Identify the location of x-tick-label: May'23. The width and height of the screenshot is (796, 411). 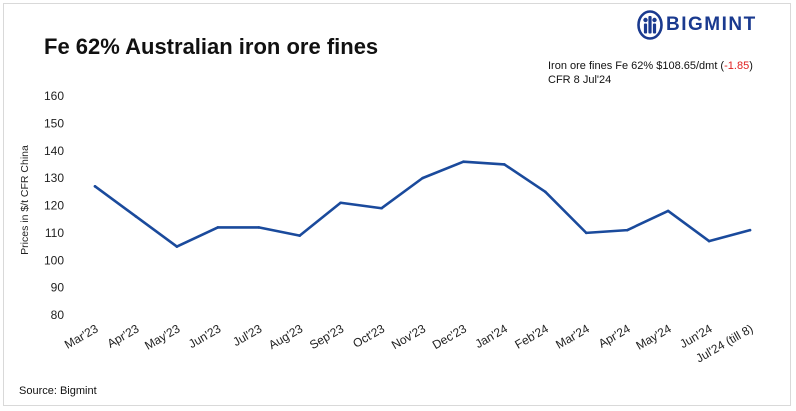
(162, 336).